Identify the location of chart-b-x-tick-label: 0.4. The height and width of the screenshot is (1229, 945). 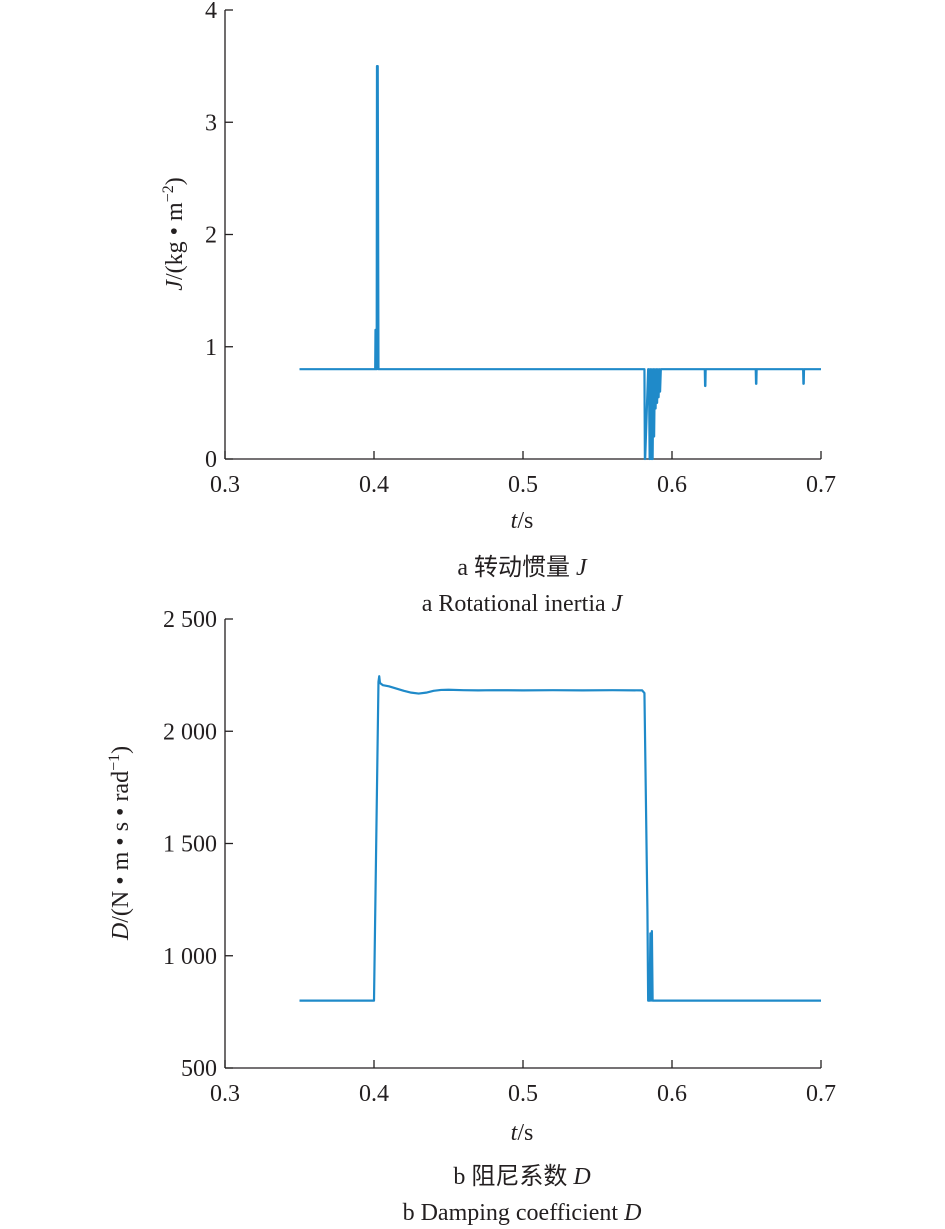
(374, 1094).